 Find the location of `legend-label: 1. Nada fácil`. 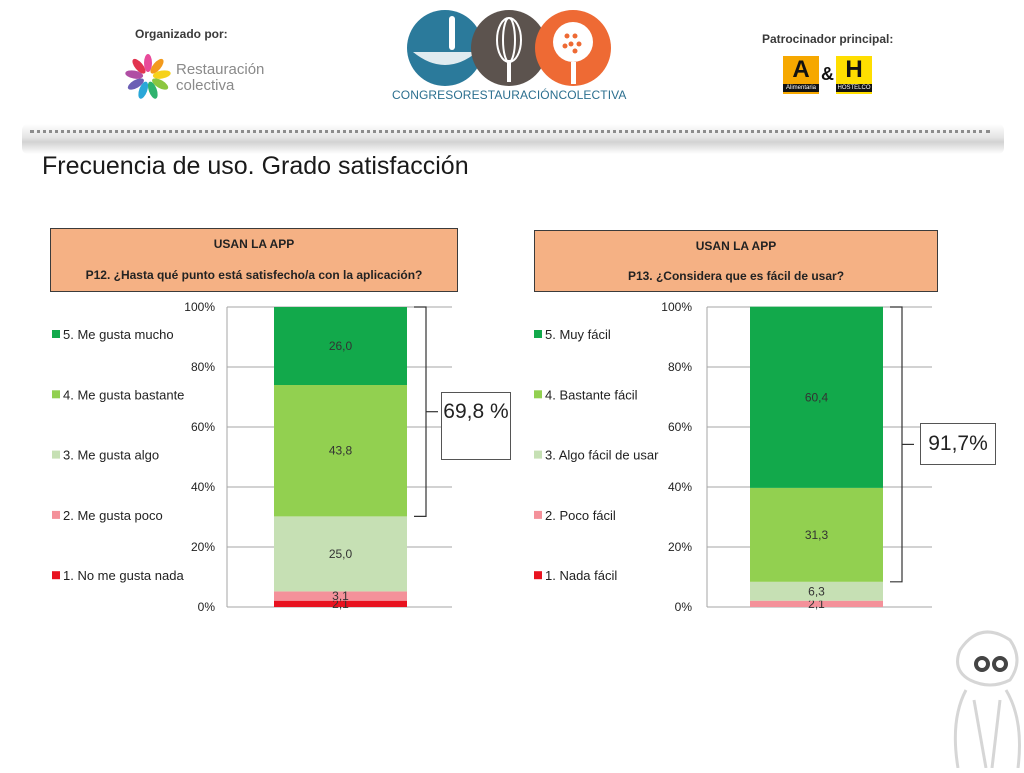

legend-label: 1. Nada fácil is located at coordinates (581, 575).